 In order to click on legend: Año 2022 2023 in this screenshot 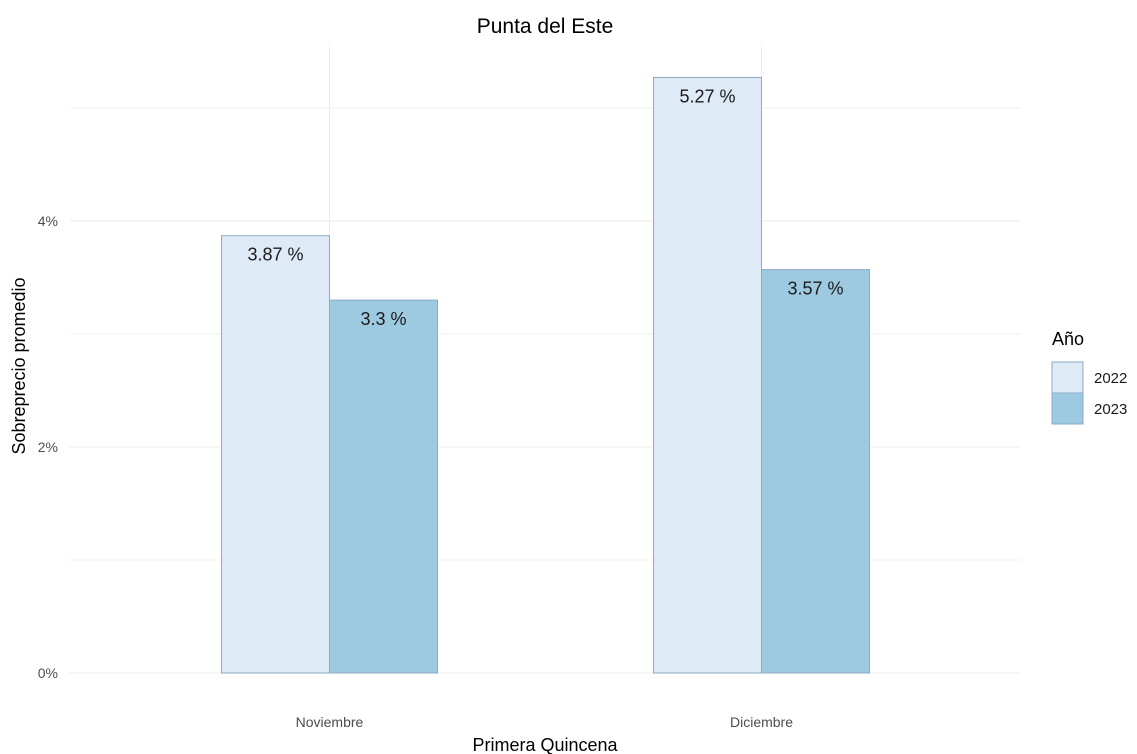, I will do `click(1089, 377)`.